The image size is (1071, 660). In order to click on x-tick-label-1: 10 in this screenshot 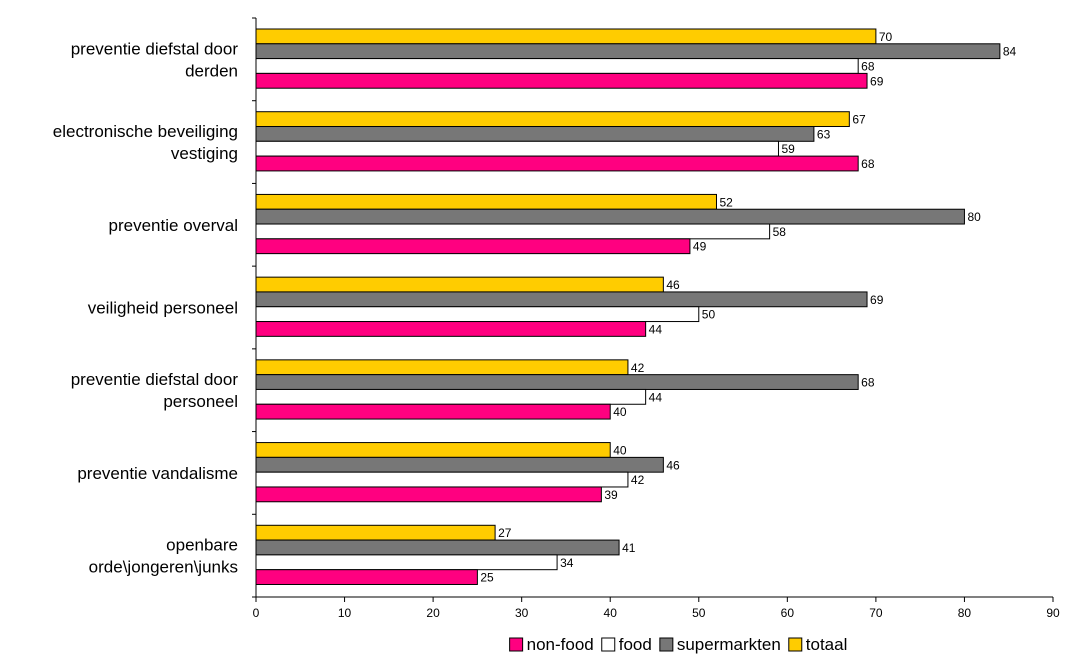, I will do `click(345, 613)`.